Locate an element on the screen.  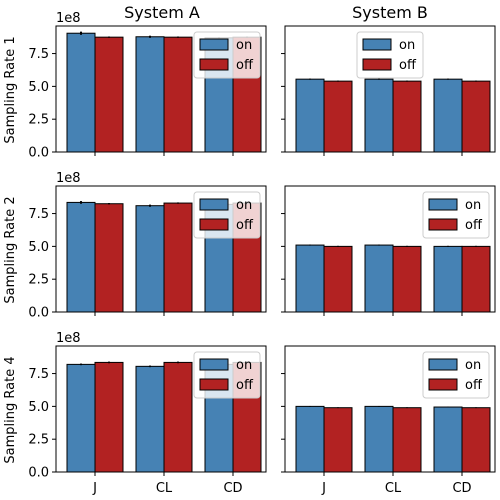
panel-r1c1: 0.0 2.5 5.0 7.5 1e8 on off is located at coordinates (147, 86).